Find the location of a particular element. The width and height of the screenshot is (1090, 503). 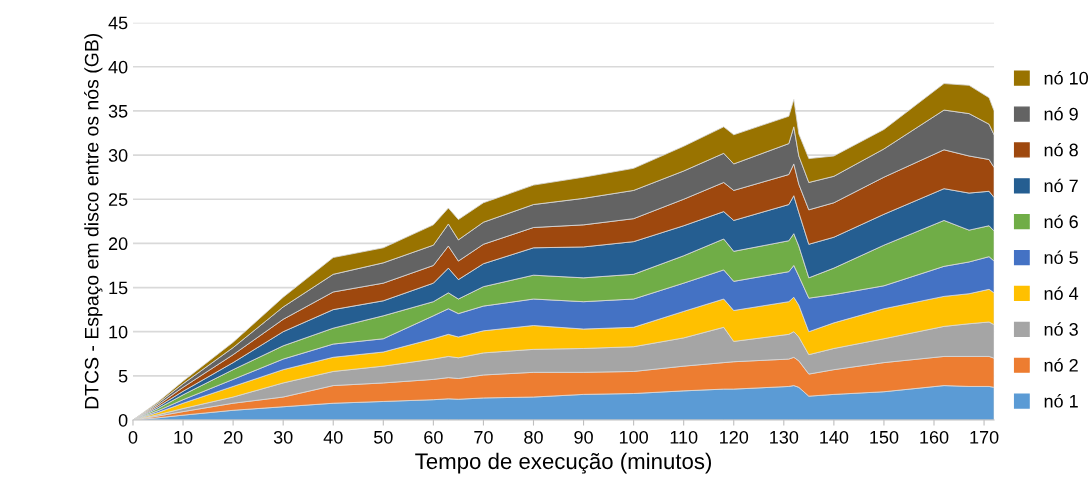

y-tick-label: 0 is located at coordinates (123, 420).